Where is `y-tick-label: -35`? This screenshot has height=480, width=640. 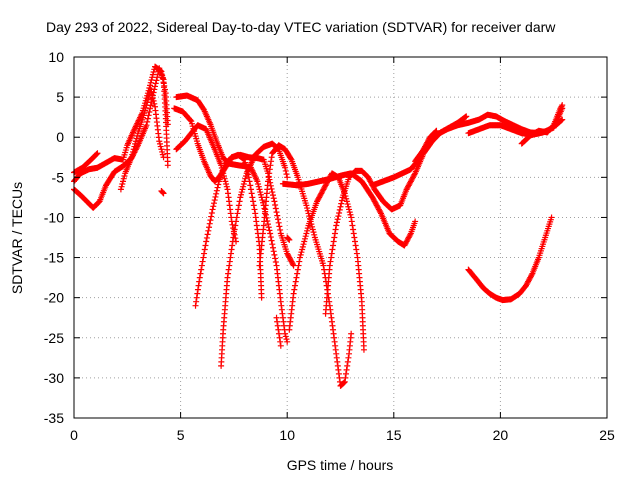 y-tick-label: -35 is located at coordinates (54, 418).